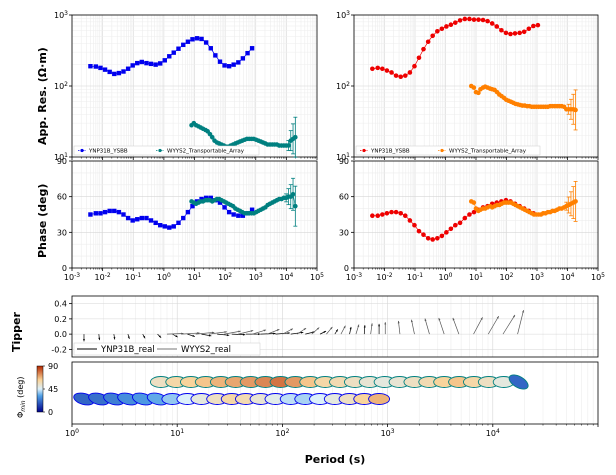  I want to click on phase-yx-ytick-label: 30, so click(344, 232).